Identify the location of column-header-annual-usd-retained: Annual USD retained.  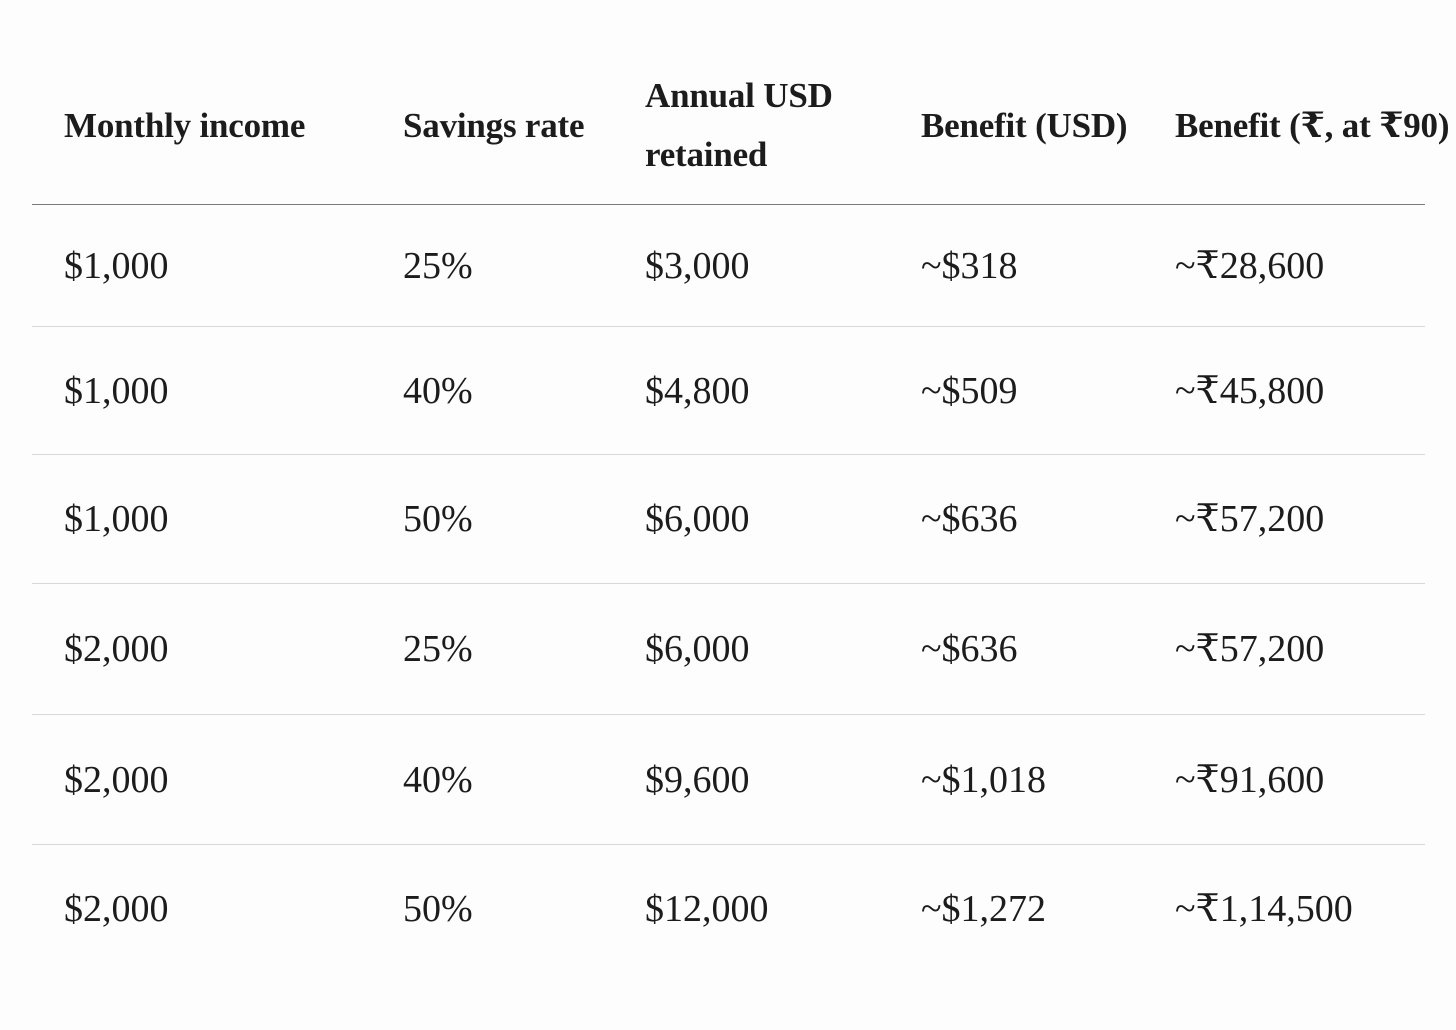
(739, 125).